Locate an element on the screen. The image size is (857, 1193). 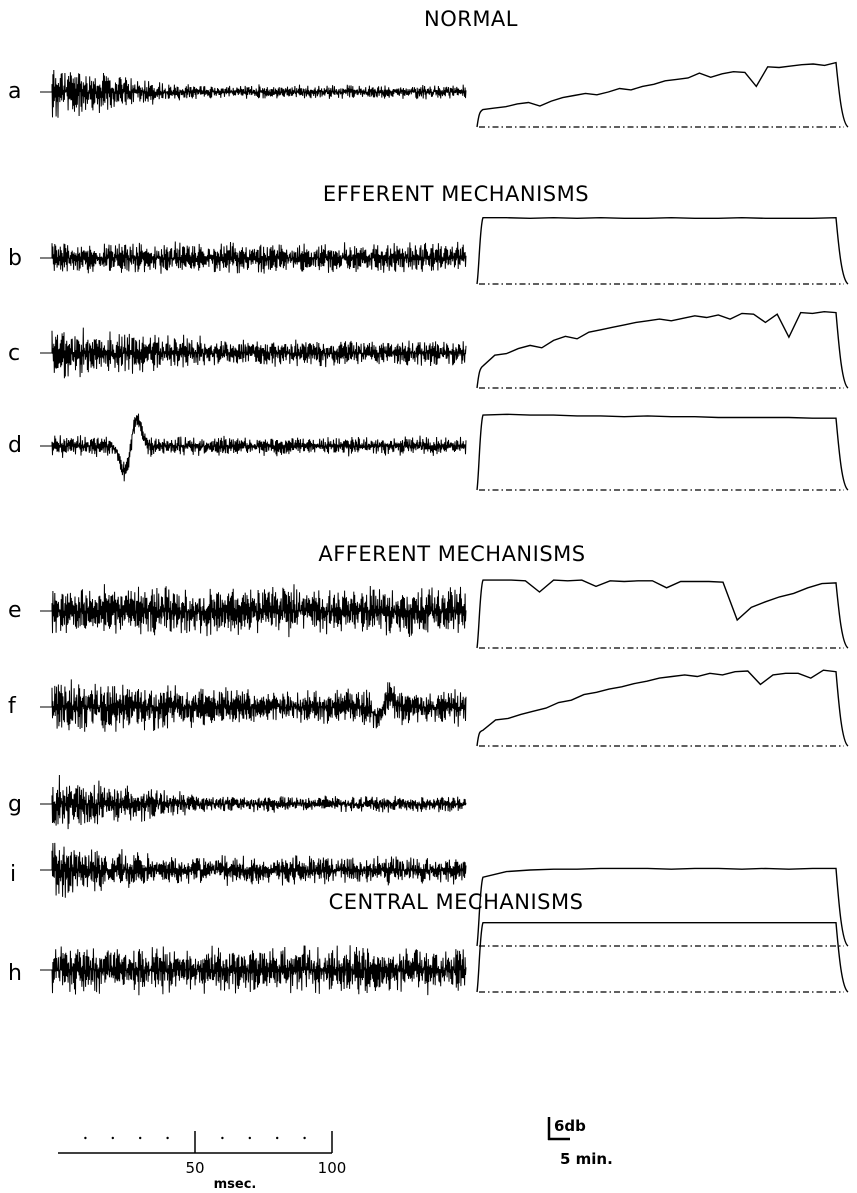
section-heading-efferent: EFFERENT MECHANISMS is located at coordinates (456, 194).